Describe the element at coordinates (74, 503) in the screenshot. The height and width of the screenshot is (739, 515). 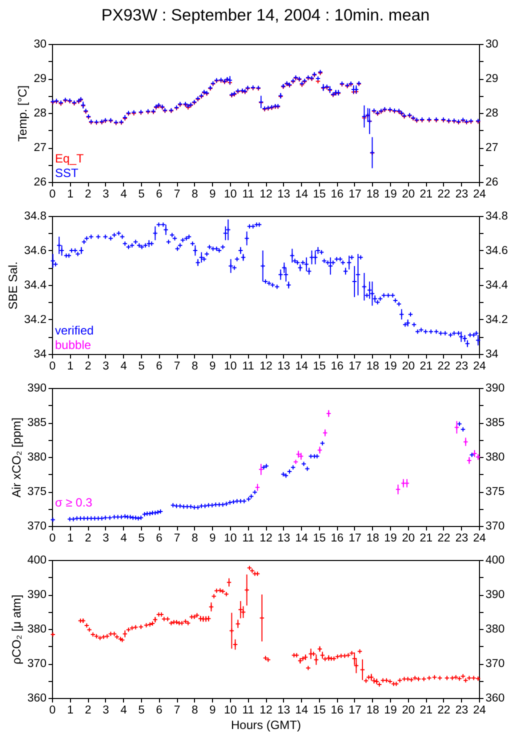
I see `text: σ ≥ 0.3` at that location.